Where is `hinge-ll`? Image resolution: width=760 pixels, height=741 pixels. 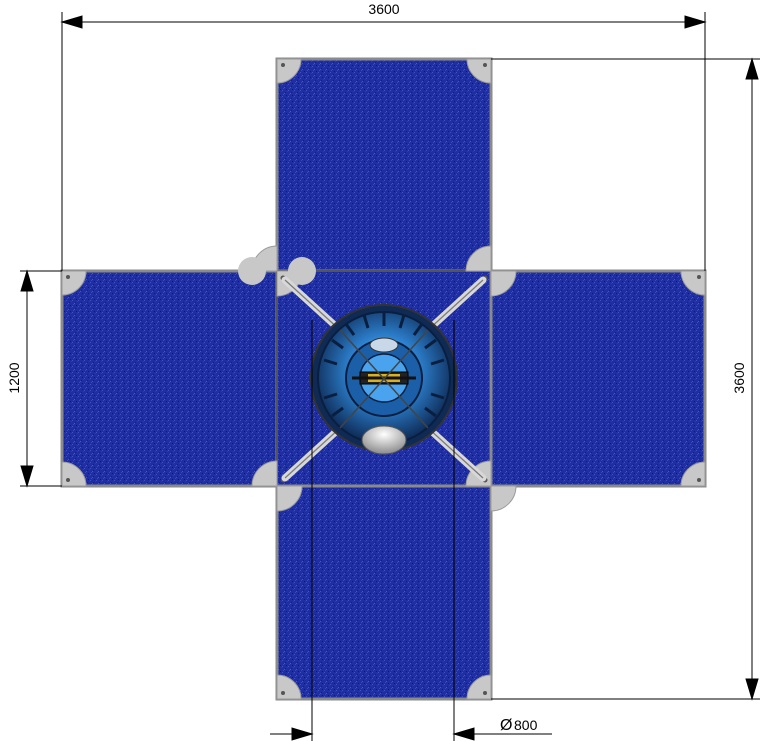
hinge-ll is located at coordinates (277, 486).